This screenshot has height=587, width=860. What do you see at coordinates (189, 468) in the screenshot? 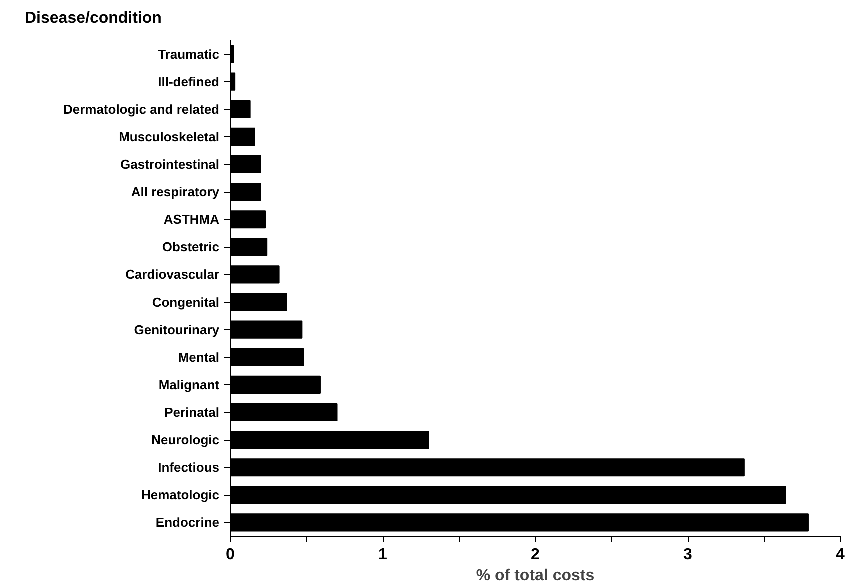
I see `y-tick-label: Infectious` at bounding box center [189, 468].